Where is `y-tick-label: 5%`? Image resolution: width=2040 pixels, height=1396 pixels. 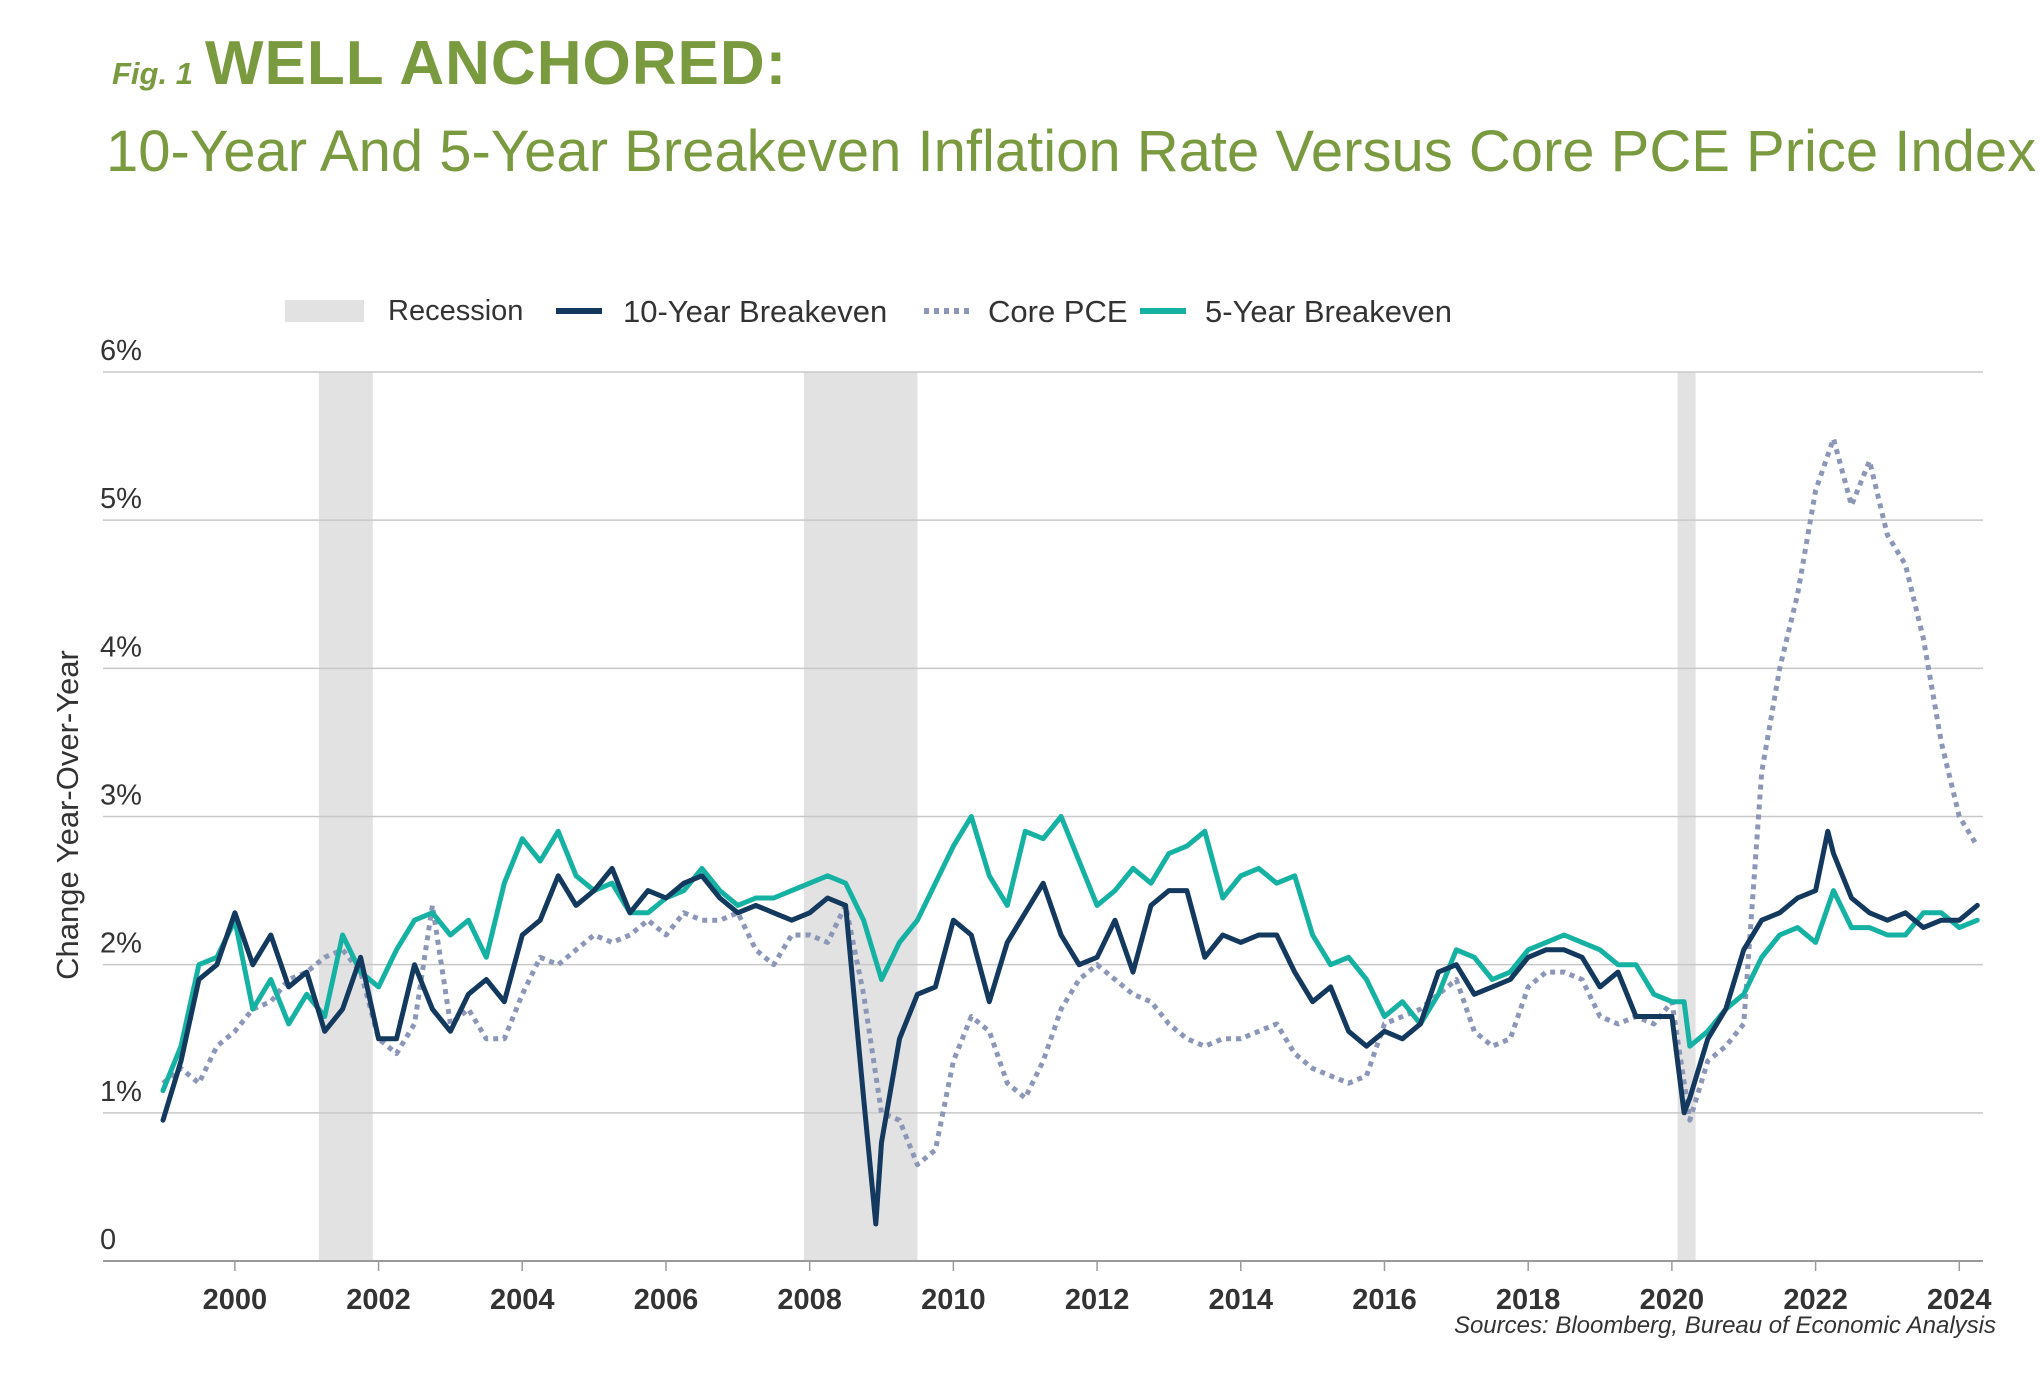
y-tick-label: 5% is located at coordinates (121, 499).